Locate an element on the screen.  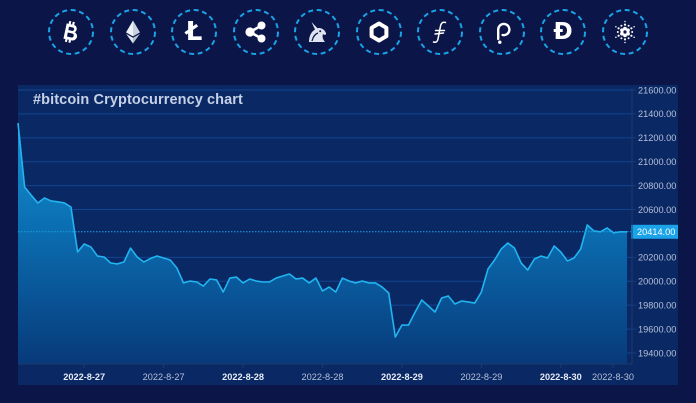
coin-dogecoin-button: Đ is located at coordinates (563, 32).